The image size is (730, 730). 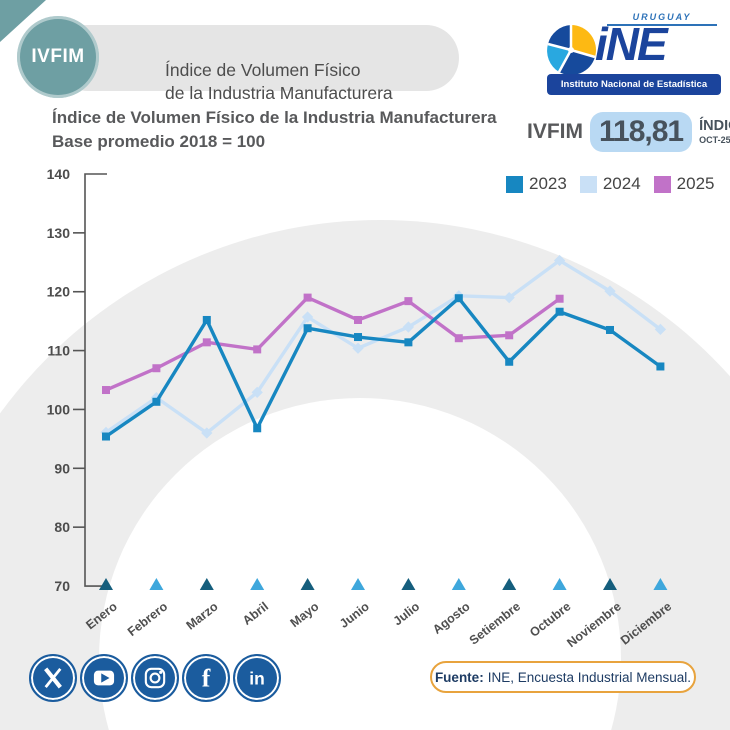 I want to click on y-tick-label: 110, so click(x=58, y=351).